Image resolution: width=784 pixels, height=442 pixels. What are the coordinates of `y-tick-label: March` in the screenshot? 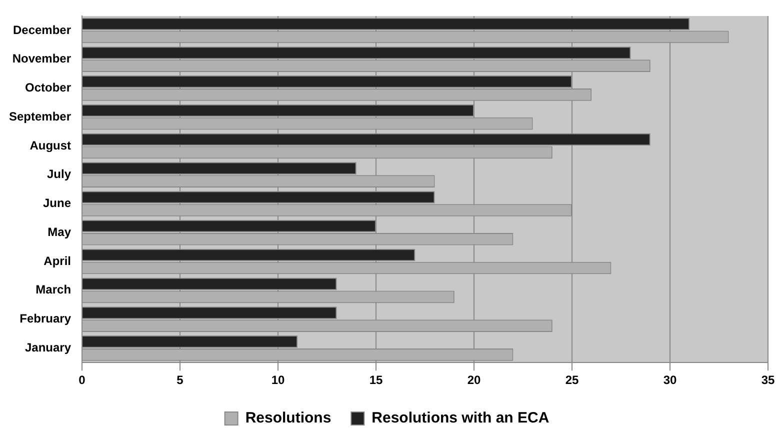 It's located at (54, 289).